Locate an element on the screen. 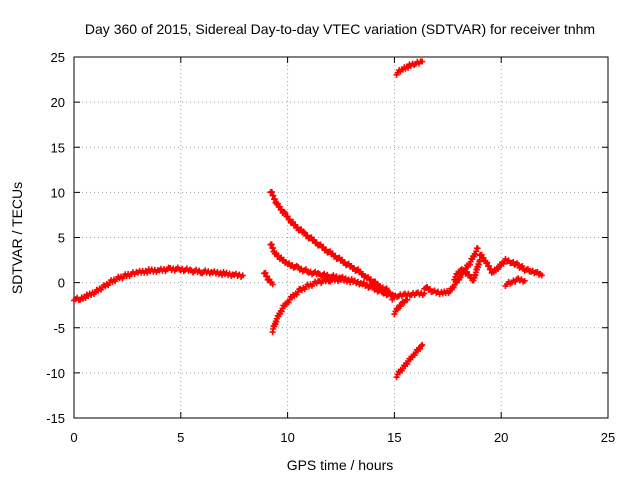  y-tick-label--15: -15 is located at coordinates (55, 418).